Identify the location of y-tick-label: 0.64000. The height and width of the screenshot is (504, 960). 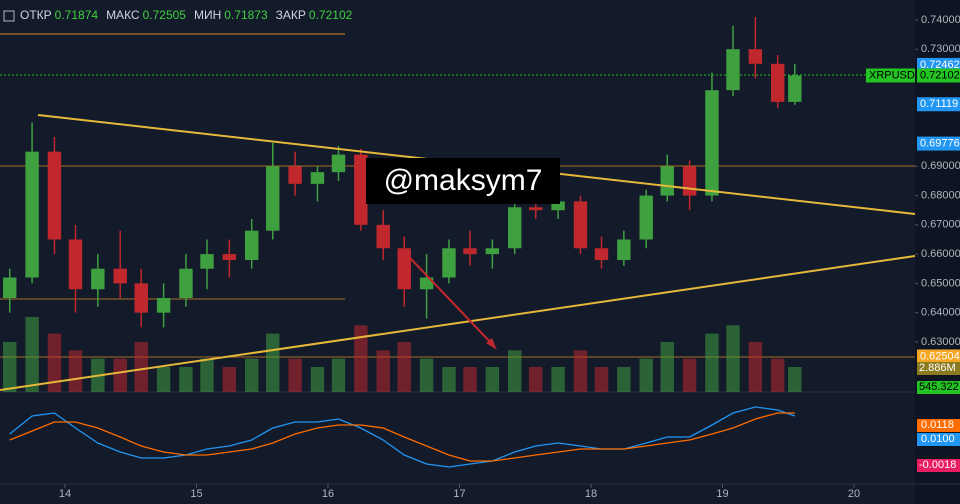
(940, 313).